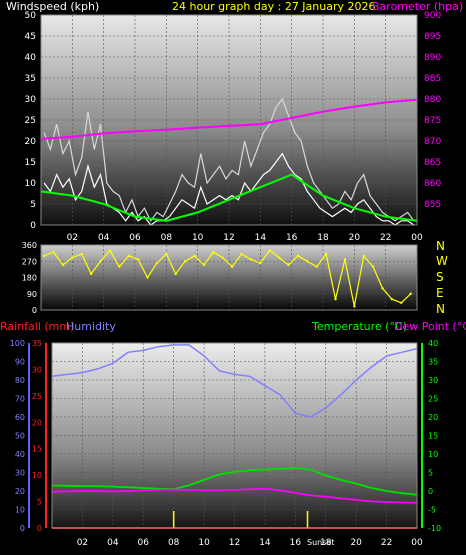 This screenshot has width=466, height=555. Describe the element at coordinates (31, 16) in the screenshot. I see `y-tick-label: 50` at that location.